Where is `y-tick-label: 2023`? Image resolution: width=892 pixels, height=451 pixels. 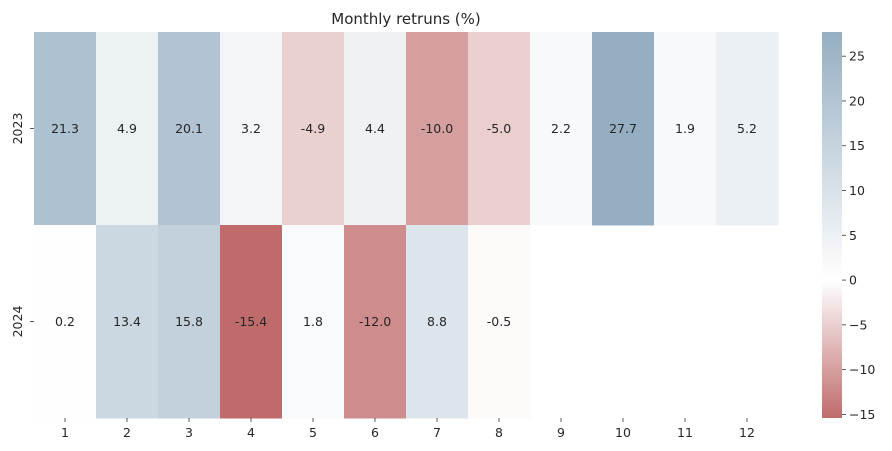 y-tick-label: 2023 is located at coordinates (17, 129).